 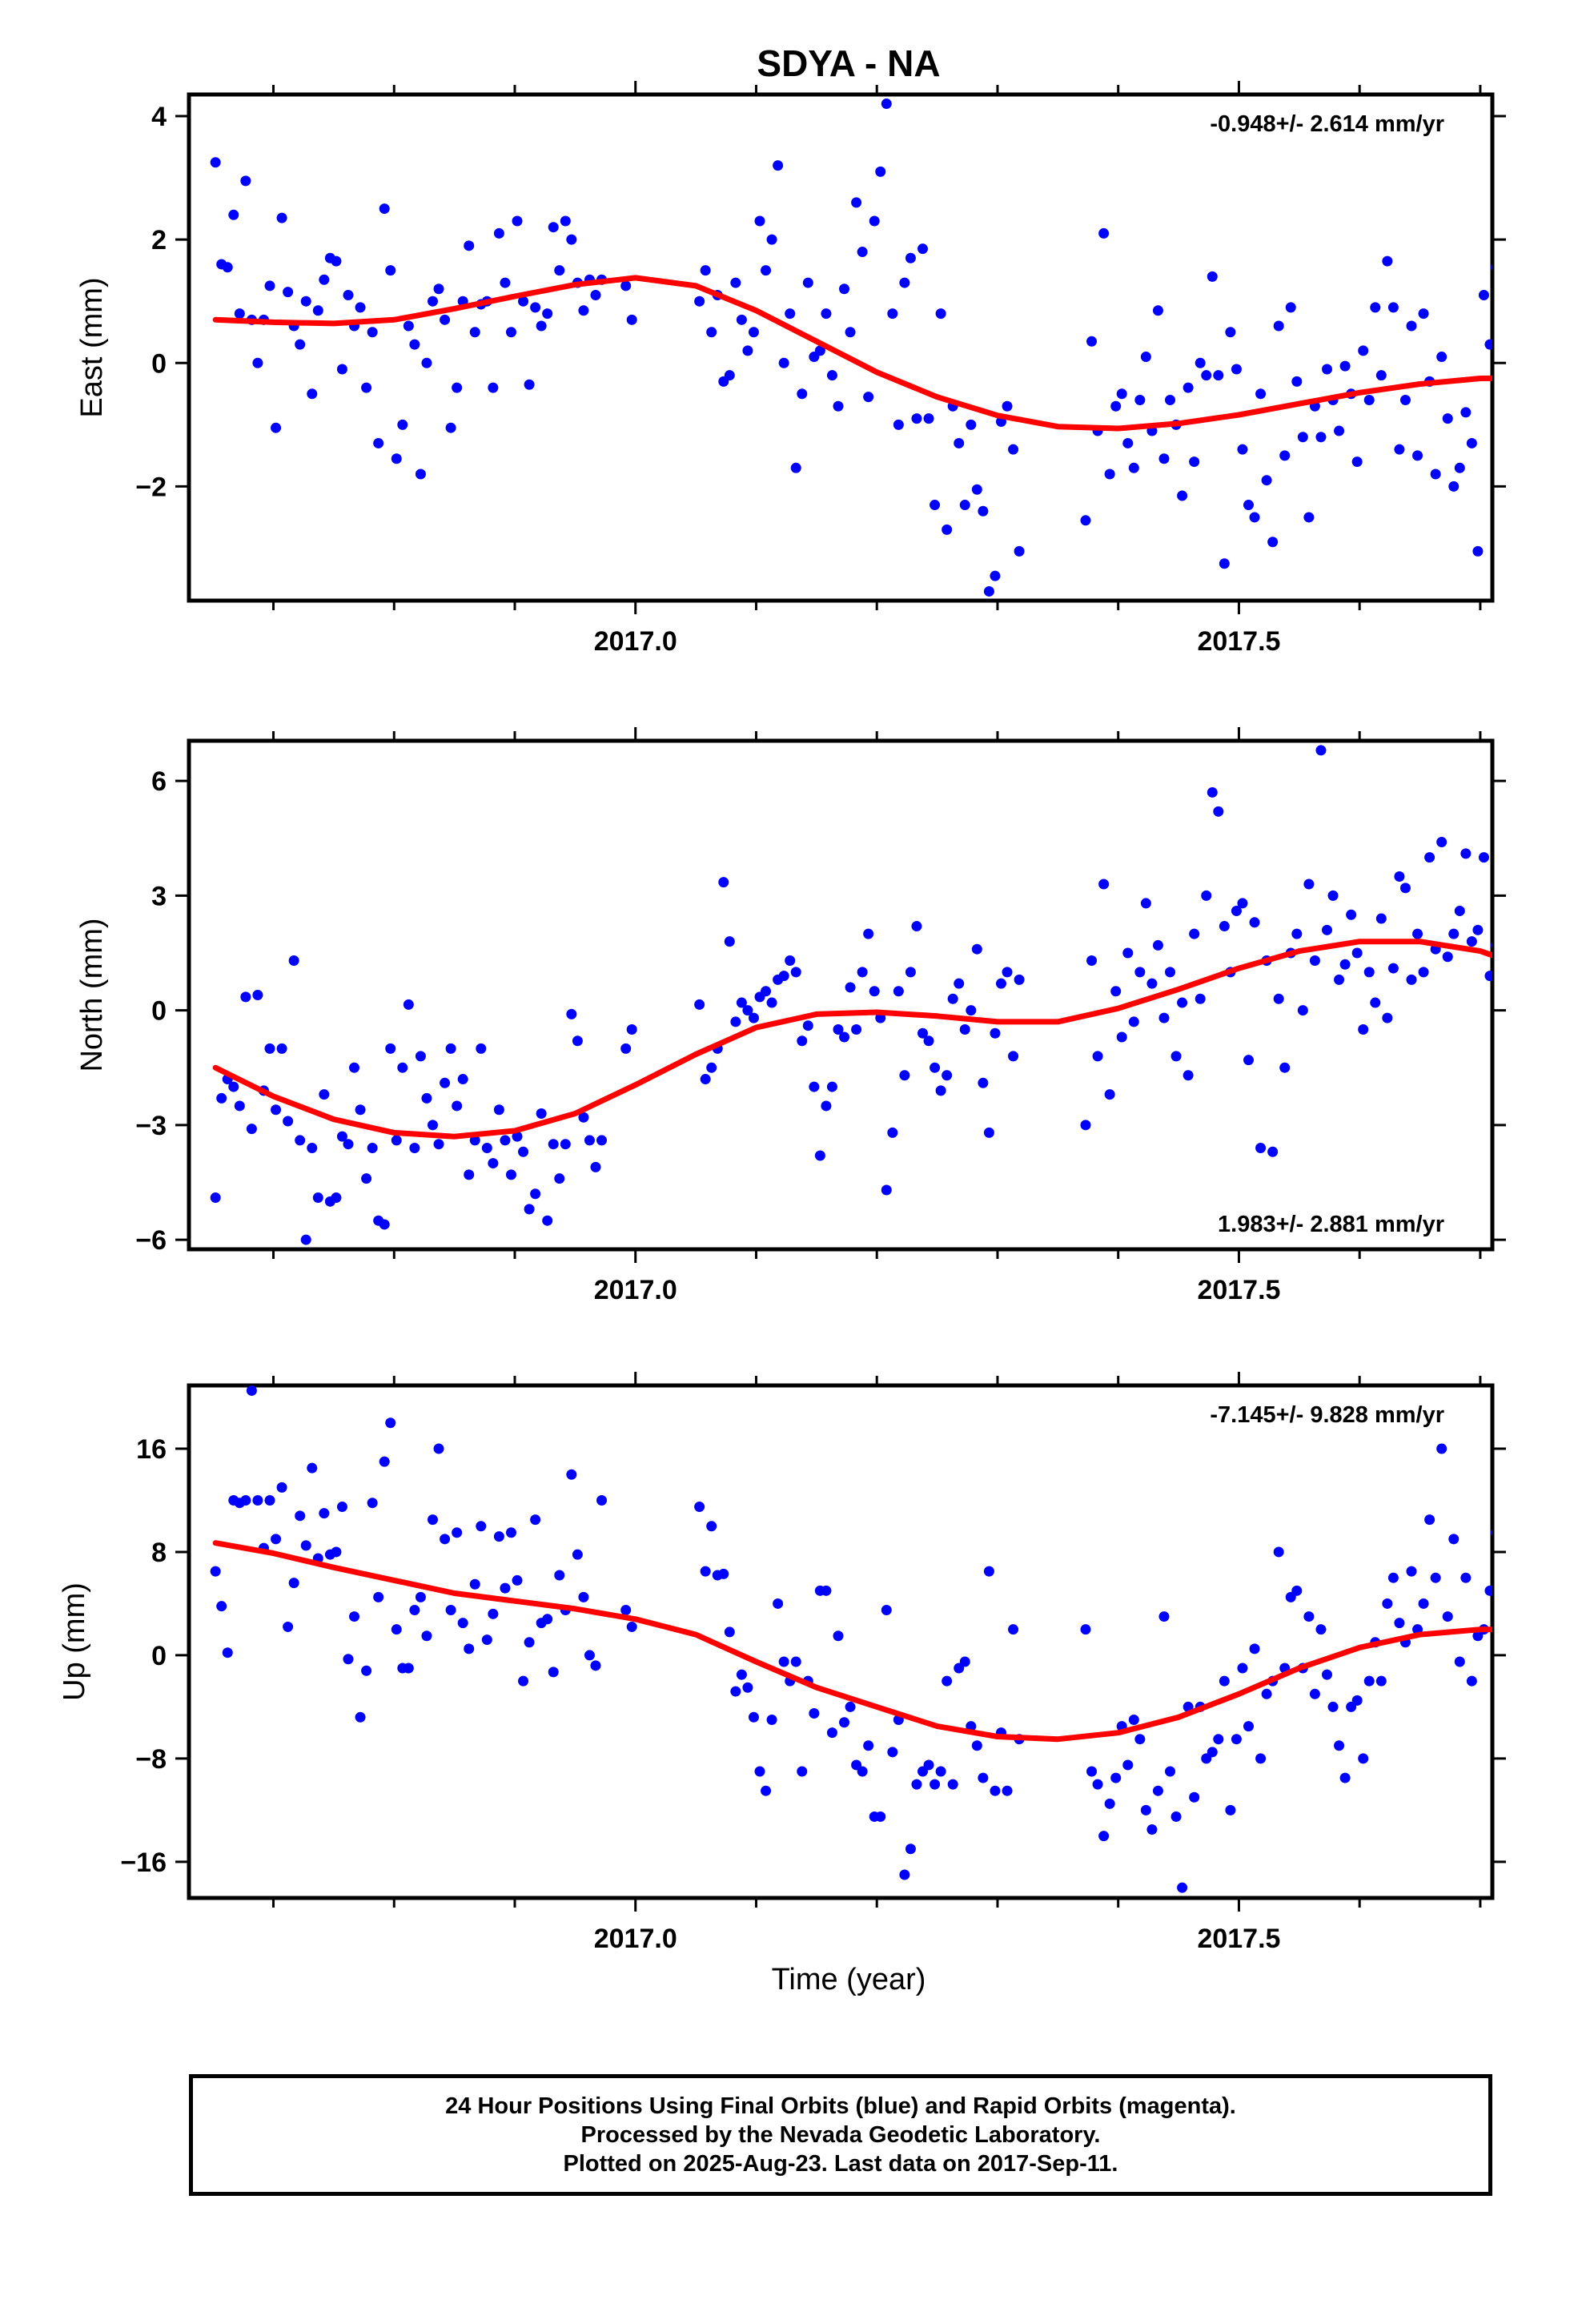 What do you see at coordinates (1331, 1224) in the screenshot?
I see `north-rate-label: 1.983+/- 2.881 mm/yr` at bounding box center [1331, 1224].